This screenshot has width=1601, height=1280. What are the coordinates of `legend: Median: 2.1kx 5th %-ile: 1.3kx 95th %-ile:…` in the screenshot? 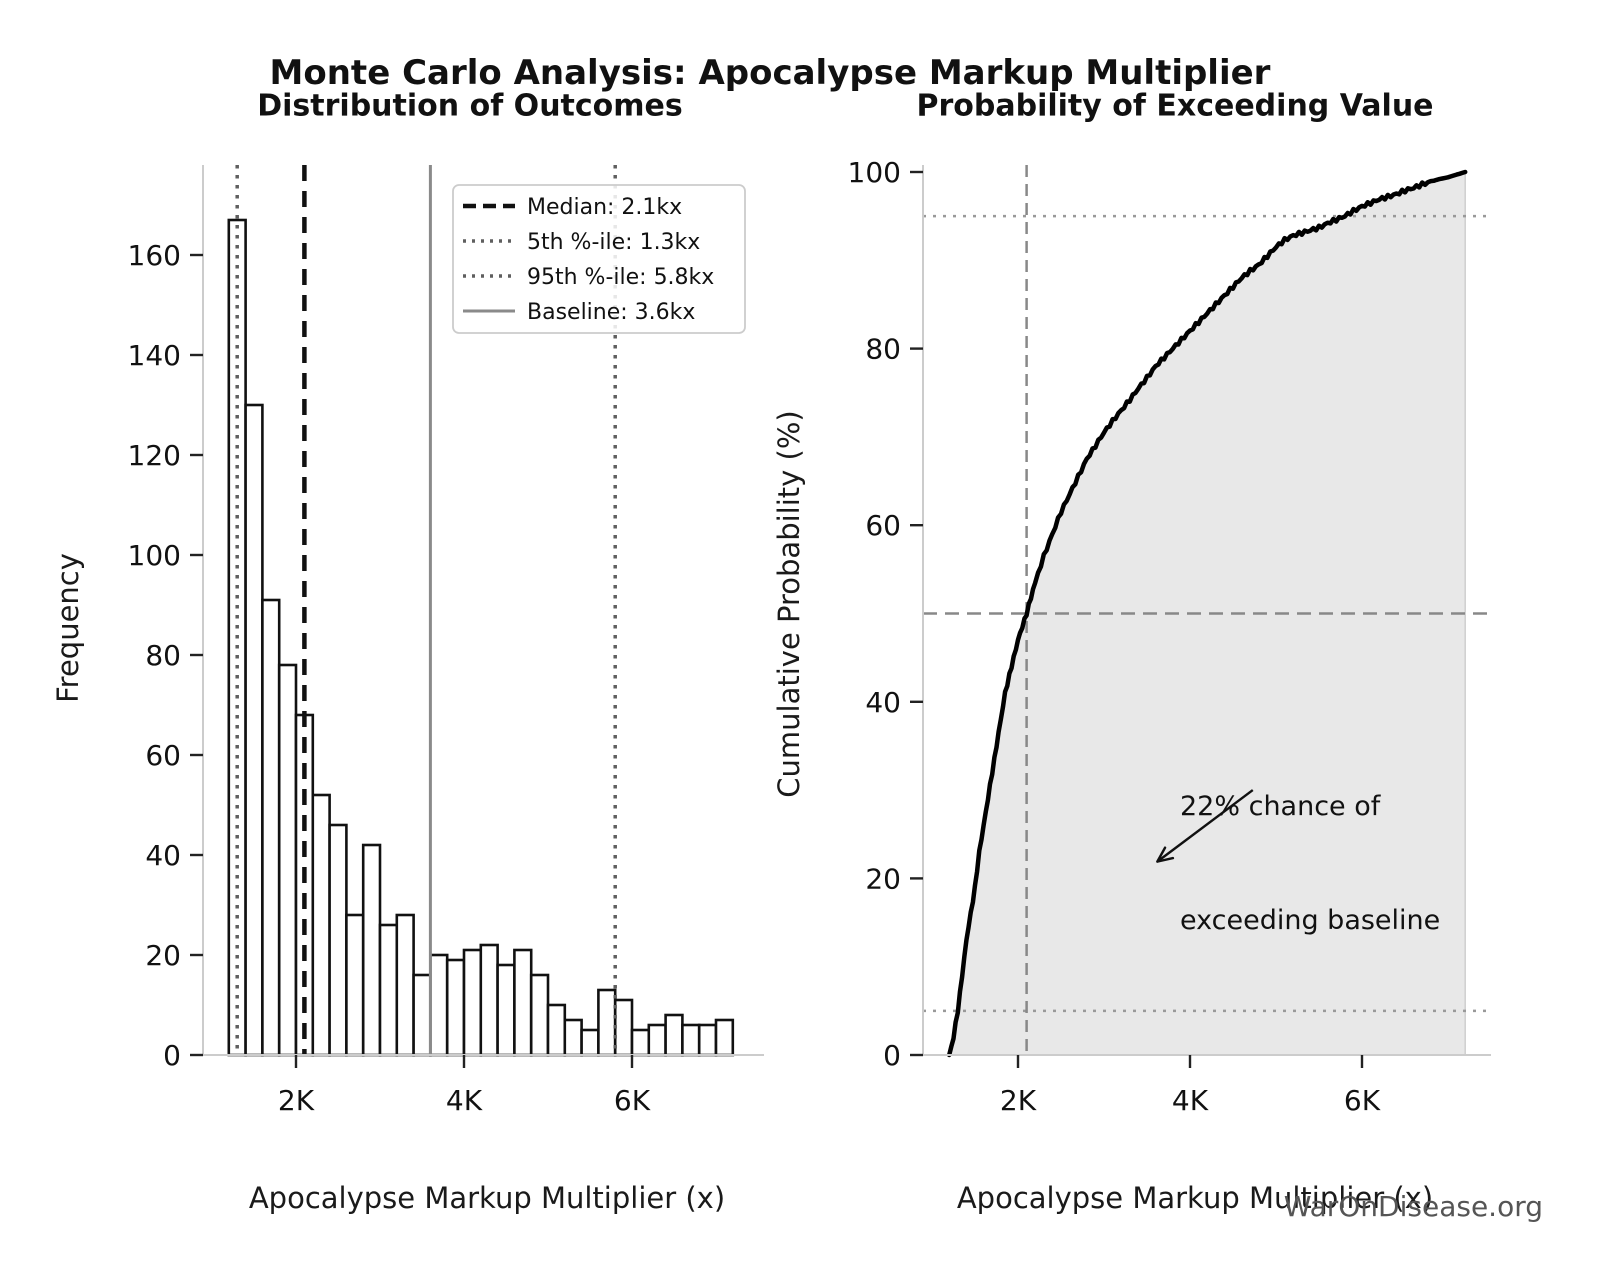 It's located at (599, 259).